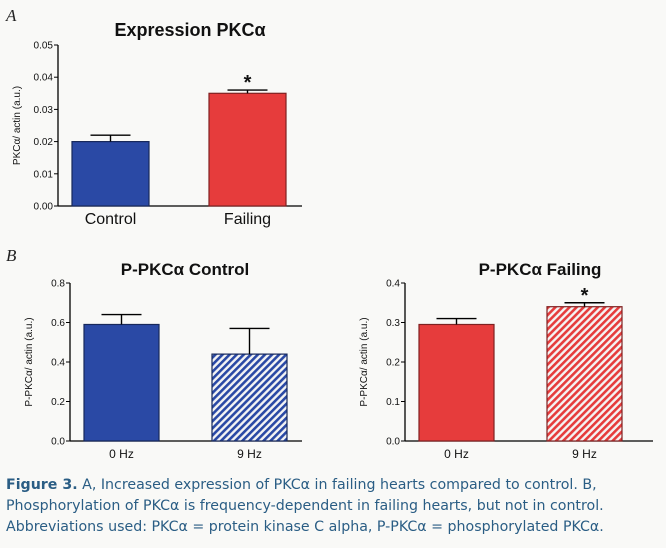 The width and height of the screenshot is (666, 548). I want to click on chart-title: Expression PKCα, so click(189, 30).